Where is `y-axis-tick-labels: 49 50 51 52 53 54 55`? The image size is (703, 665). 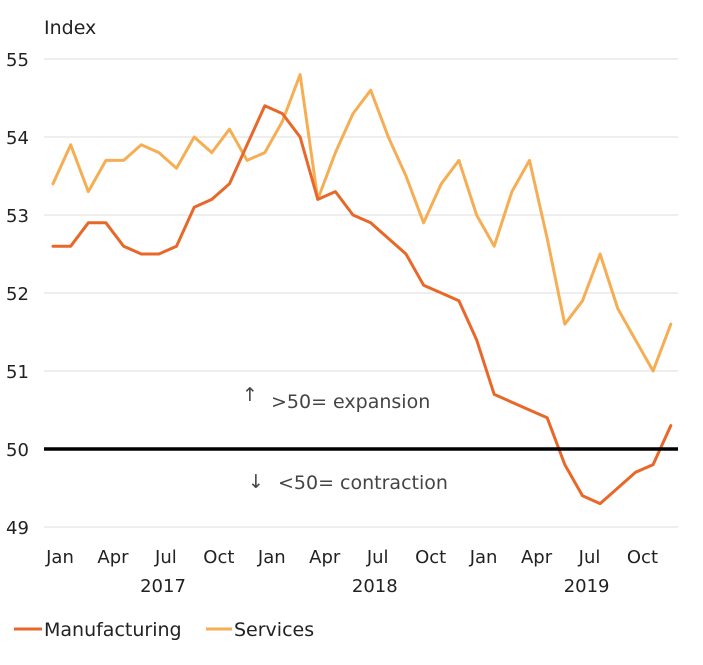
y-axis-tick-labels: 49 50 51 52 53 54 55 is located at coordinates (17, 294).